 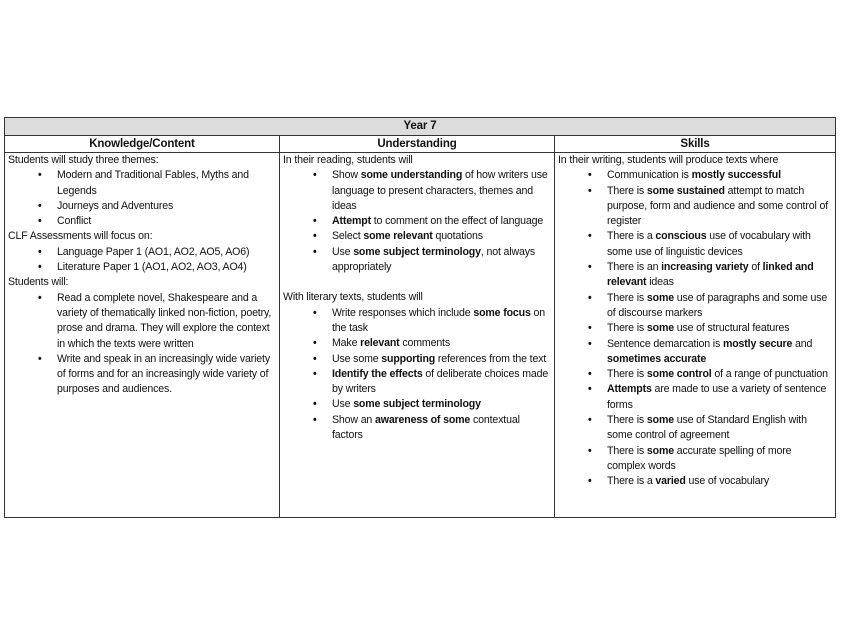 I want to click on text: Write responses which include, so click(x=403, y=312).